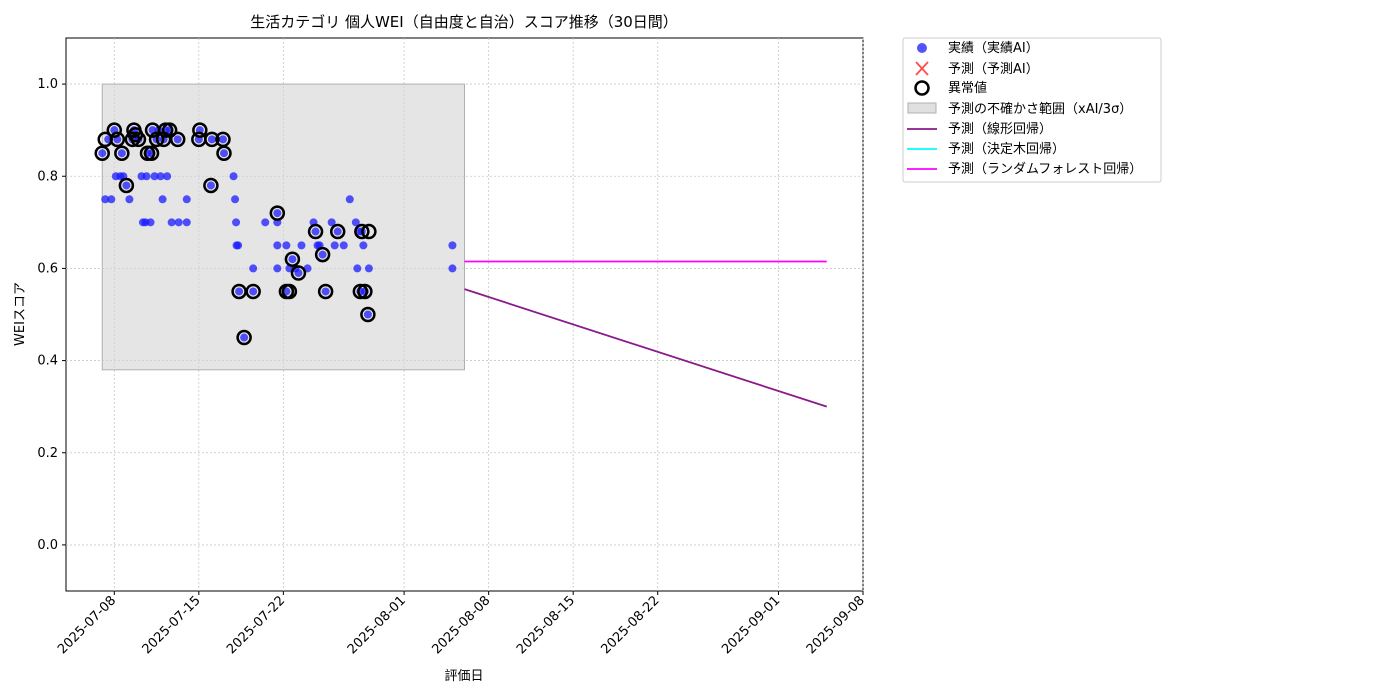  Describe the element at coordinates (1000, 129) in the screenshot. I see `legend-linear-label: 予測（線形回帰）` at that location.